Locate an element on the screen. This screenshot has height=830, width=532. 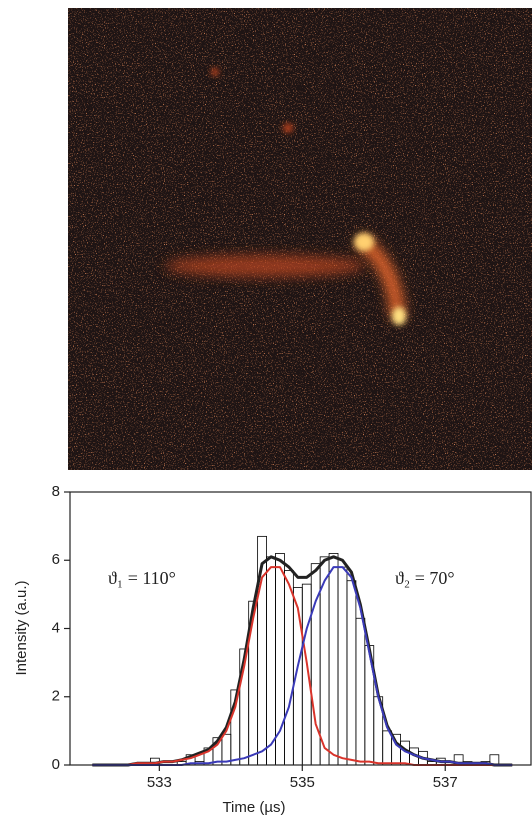
y-tick-label: 6 is located at coordinates (56, 559).